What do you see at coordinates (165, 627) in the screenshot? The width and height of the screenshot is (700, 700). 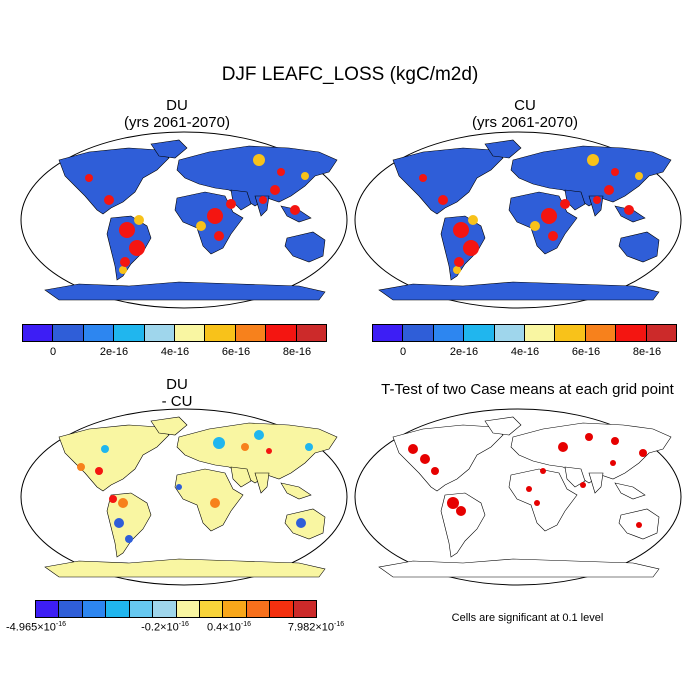 I see `diff-tick-neg: -0.2×10⁻¹⁶` at bounding box center [165, 627].